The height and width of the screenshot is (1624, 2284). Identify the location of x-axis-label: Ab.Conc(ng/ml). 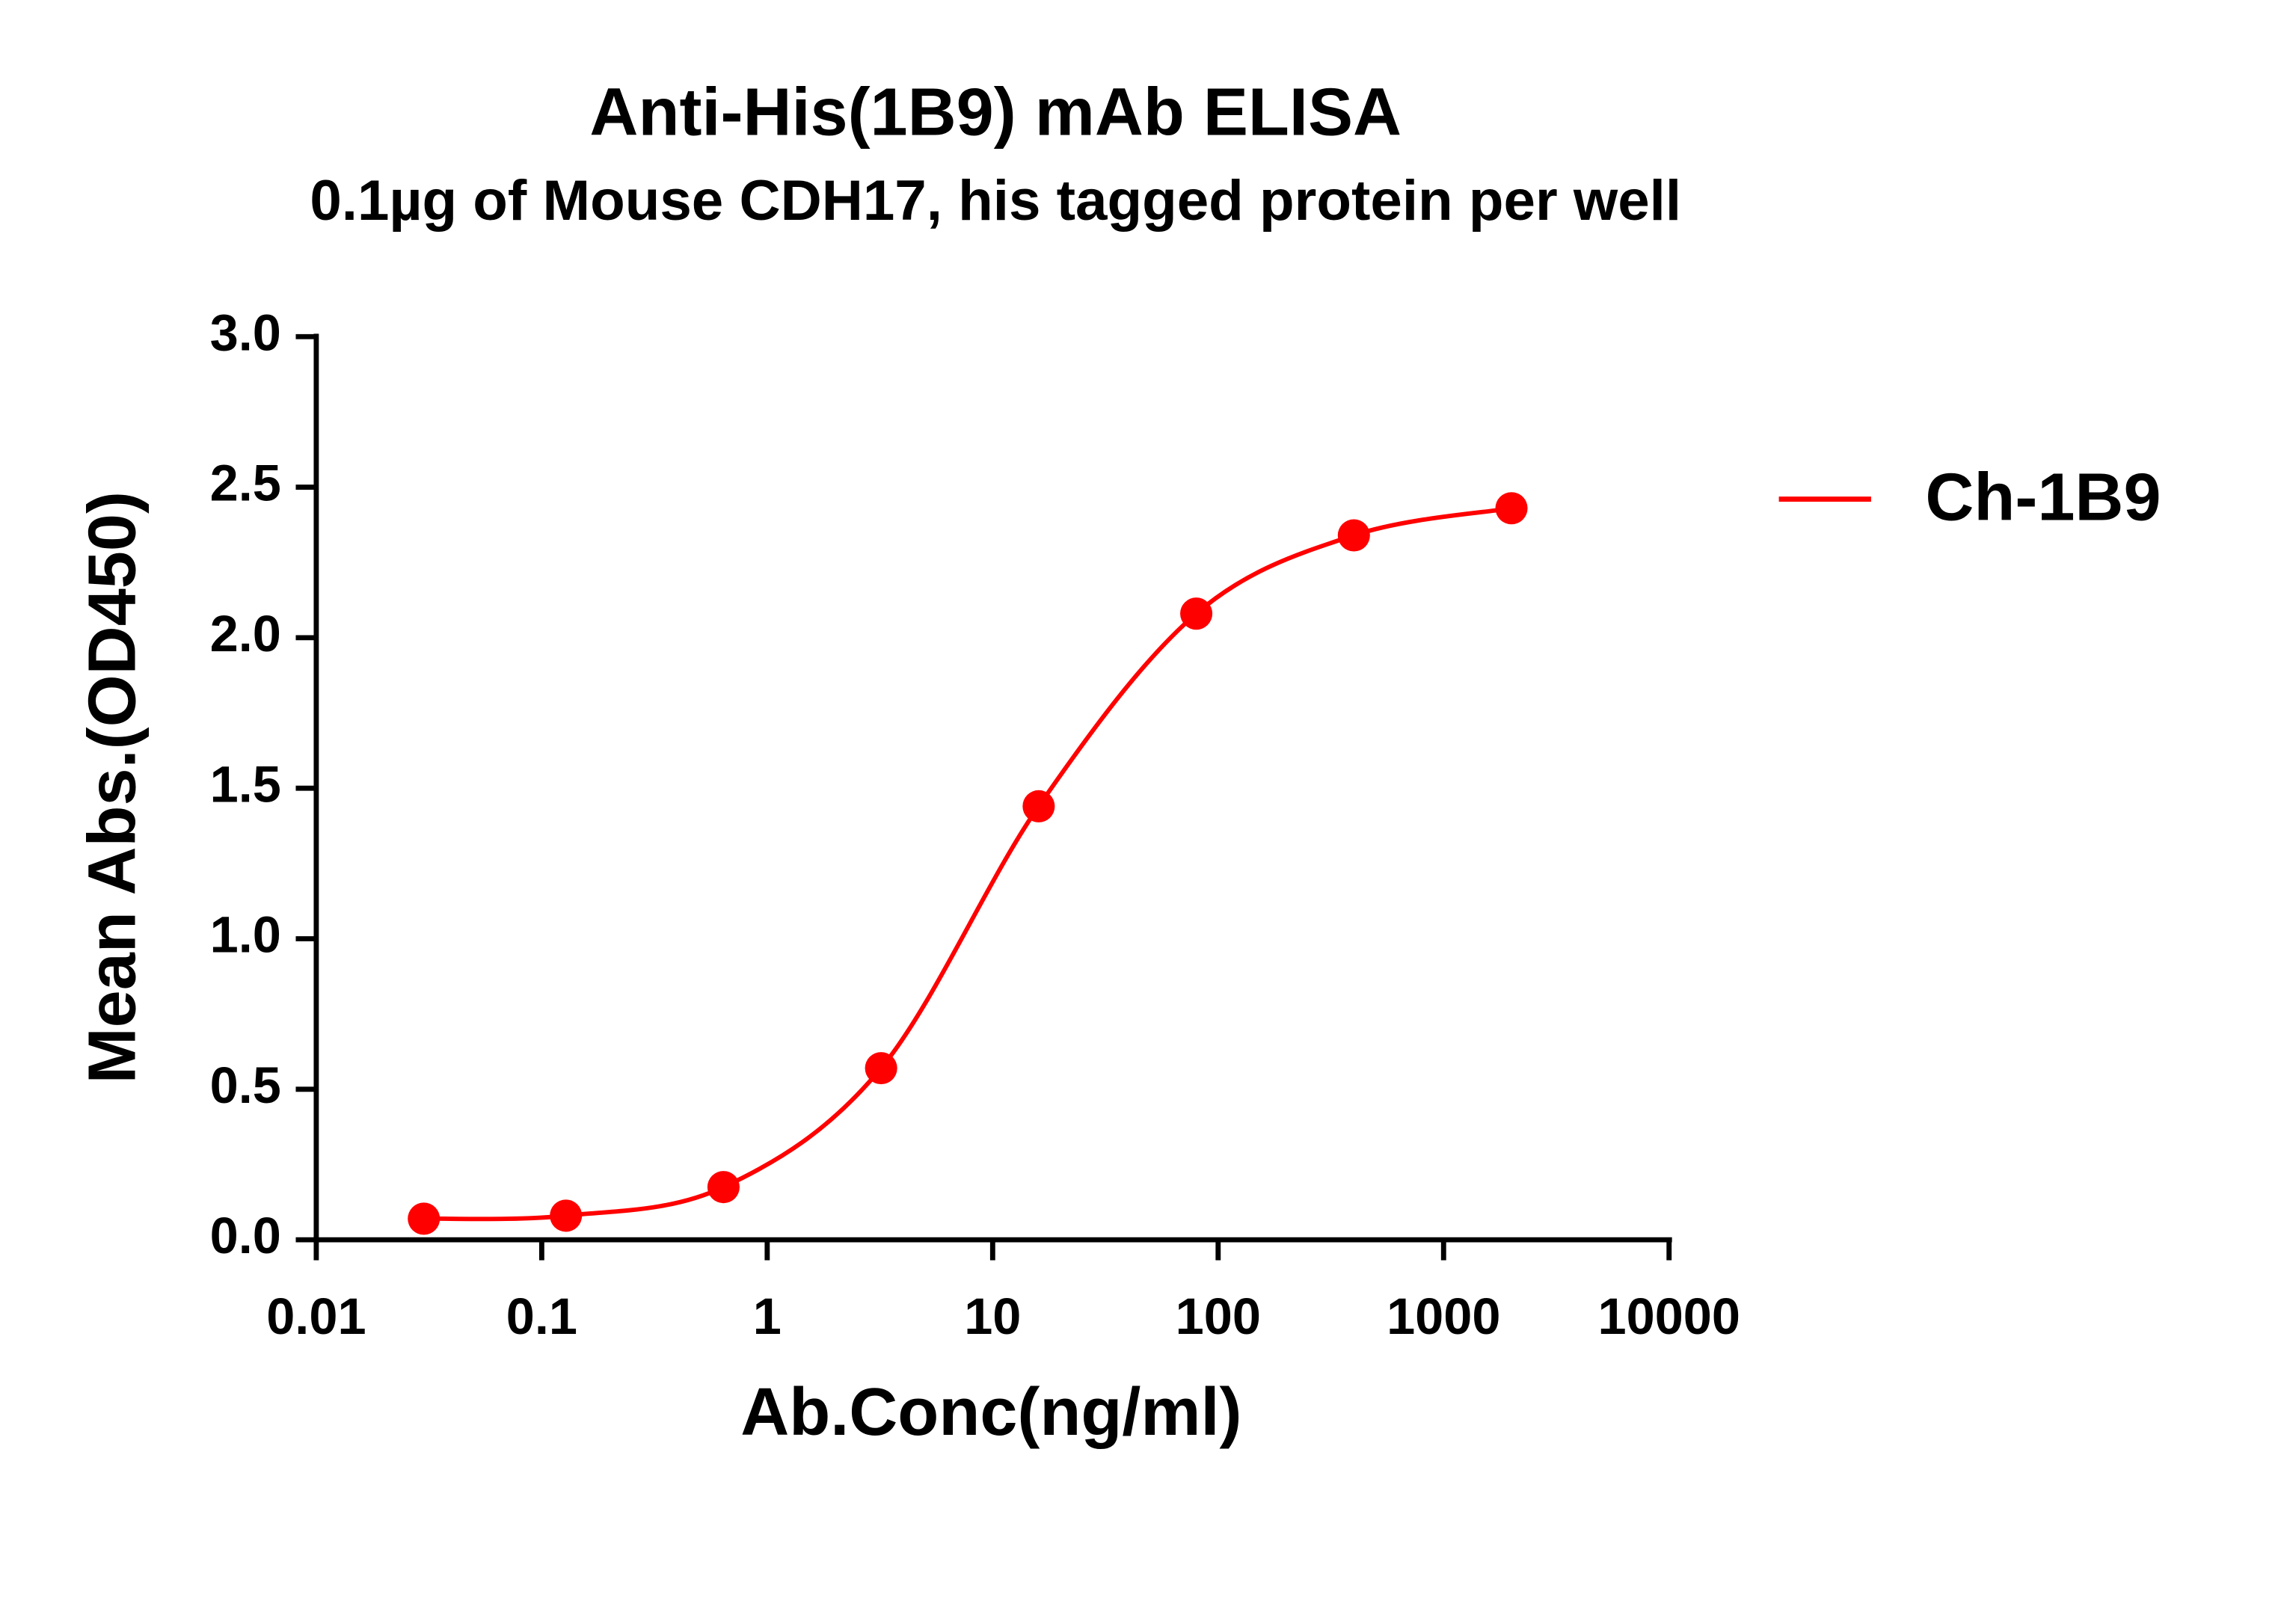
(991, 1412).